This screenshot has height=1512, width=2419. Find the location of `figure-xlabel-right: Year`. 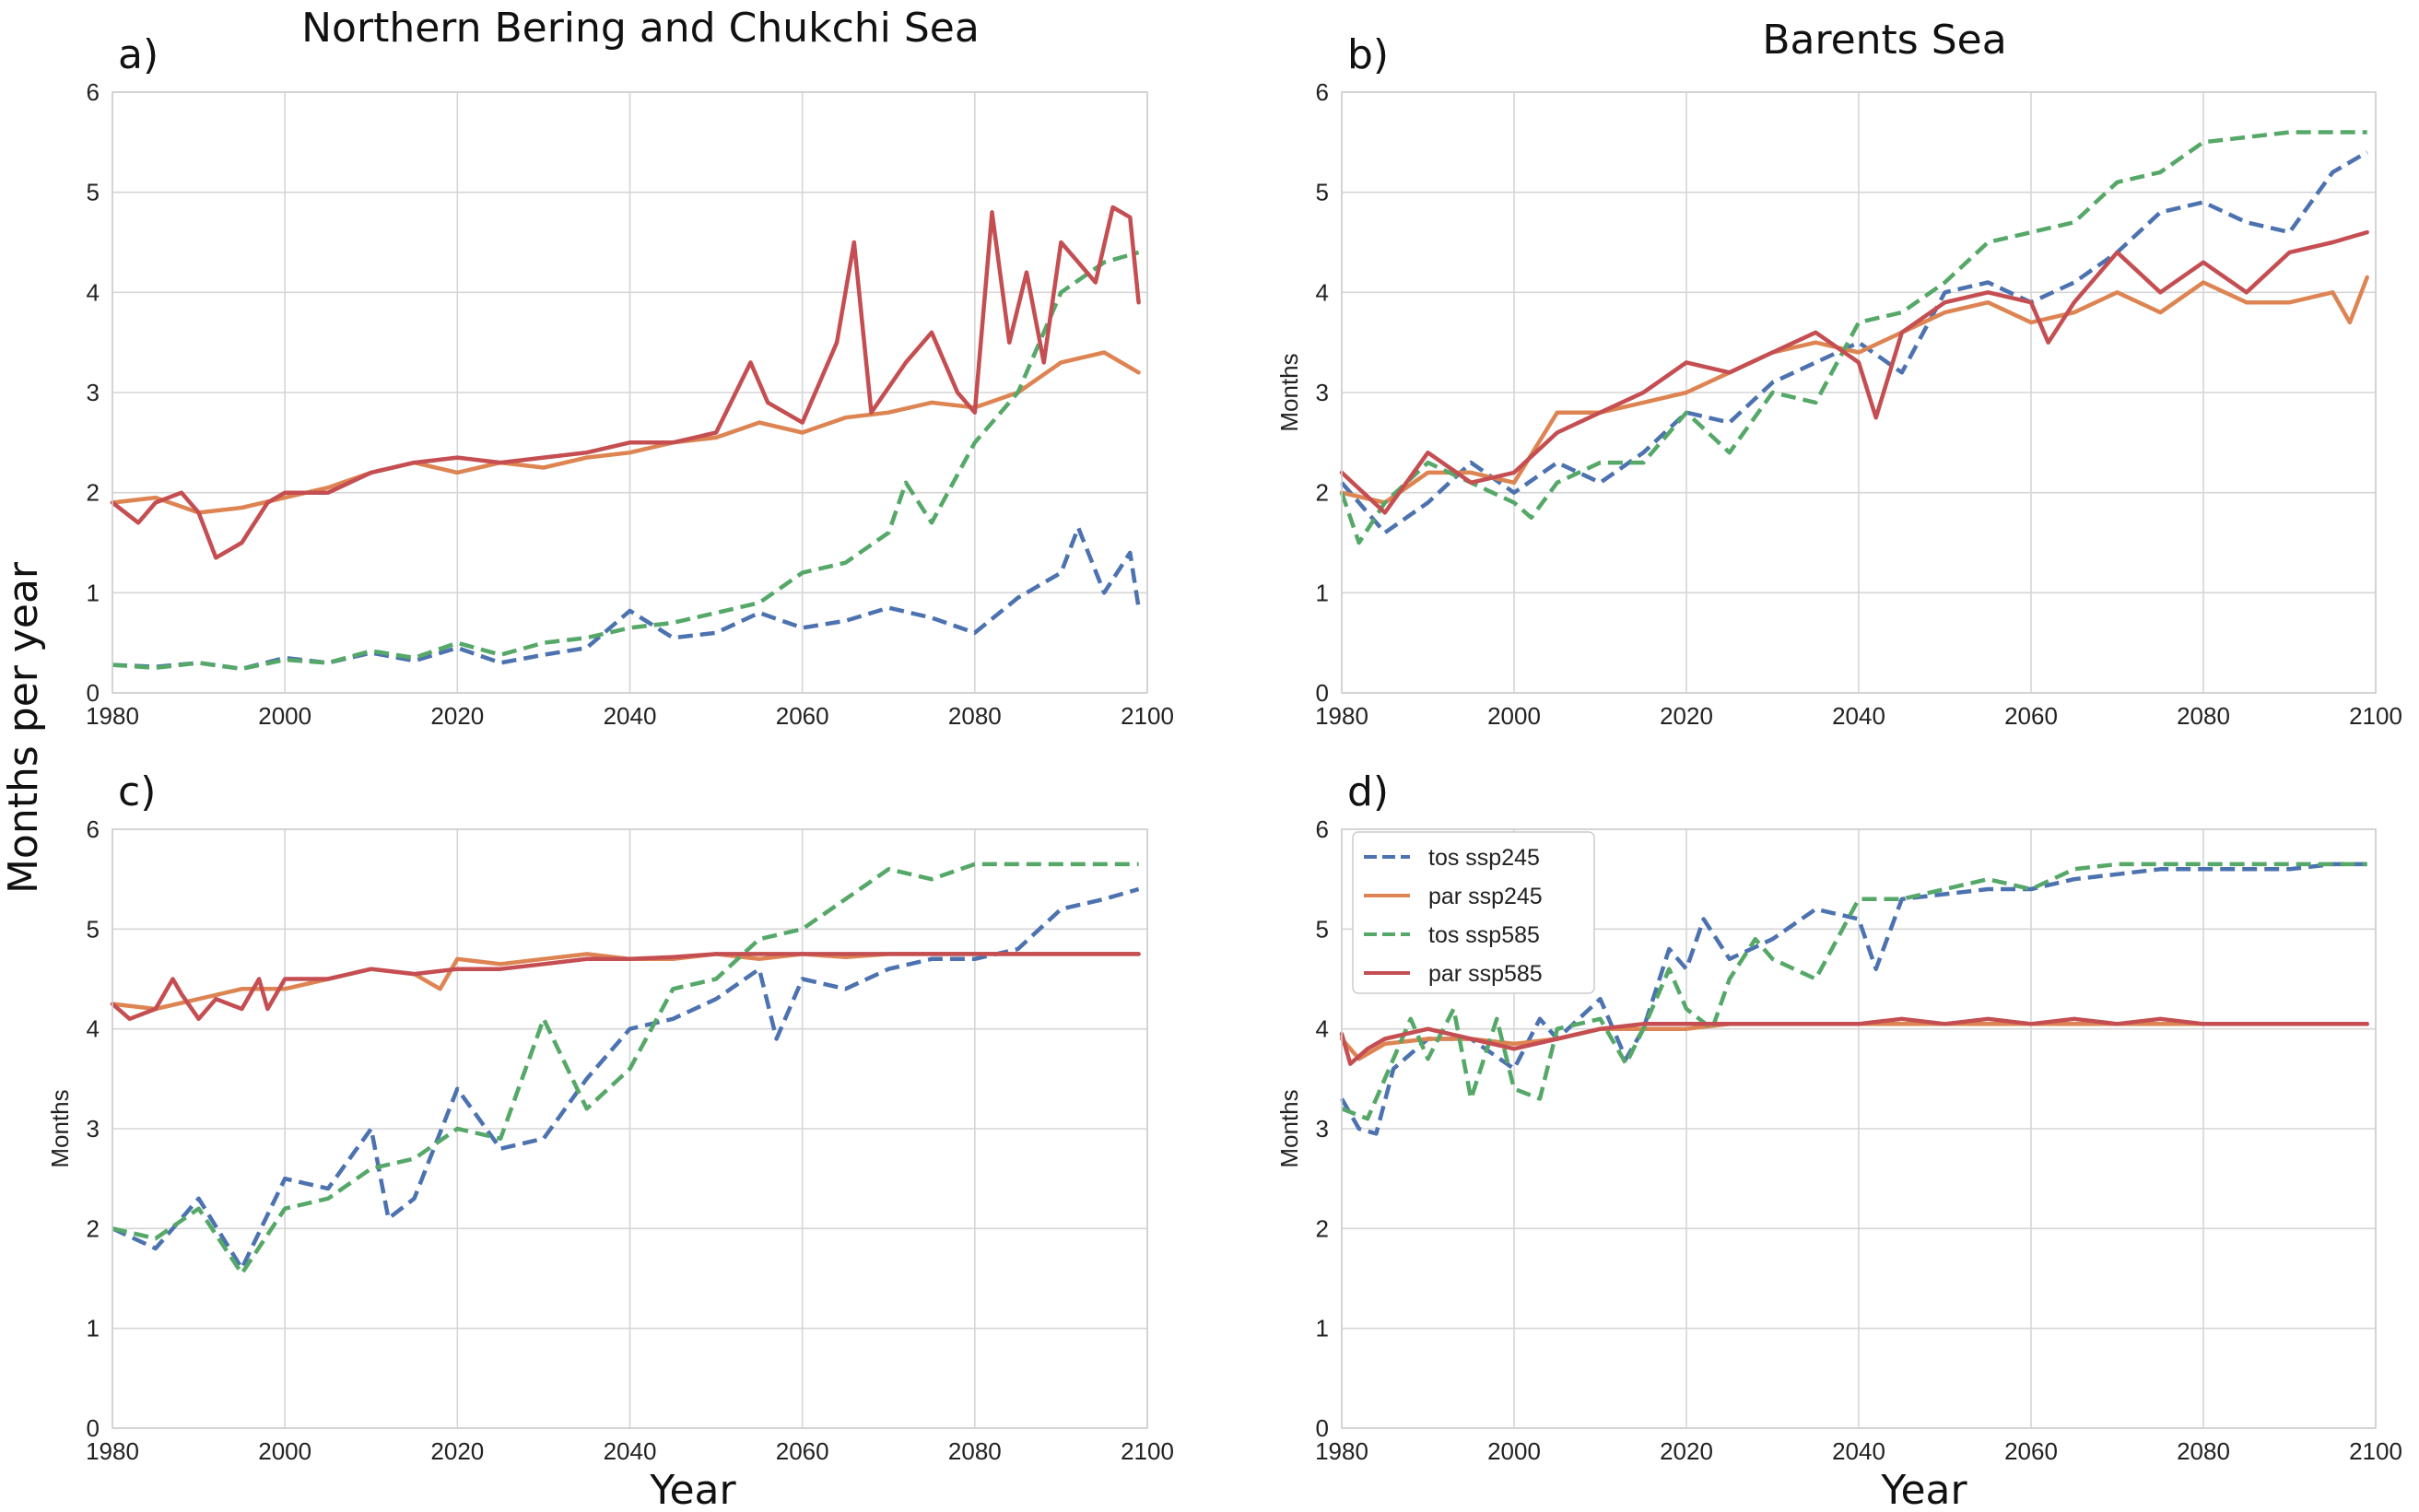

figure-xlabel-right: Year is located at coordinates (1923, 1489).